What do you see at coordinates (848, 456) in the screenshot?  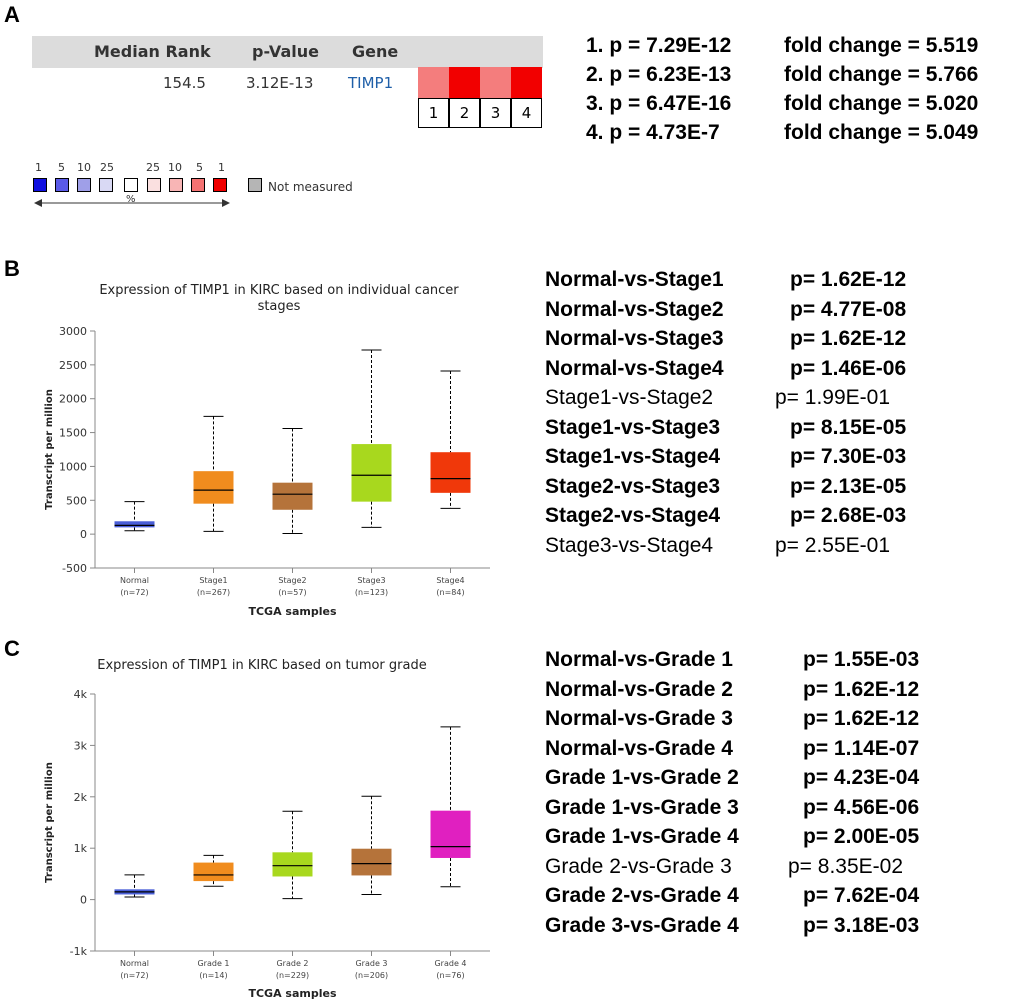 I see `comparison-p-value: p= 7.30E-03` at bounding box center [848, 456].